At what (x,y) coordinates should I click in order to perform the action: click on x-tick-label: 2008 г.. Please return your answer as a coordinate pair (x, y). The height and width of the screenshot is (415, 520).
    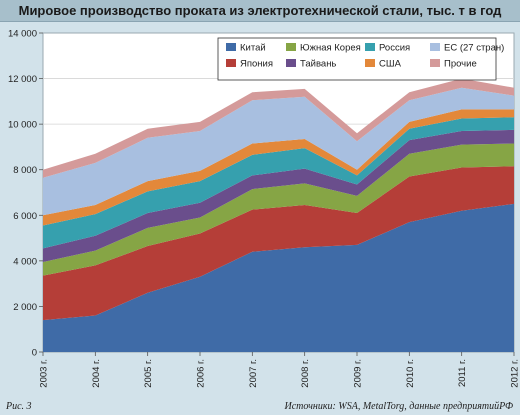
    Looking at the image, I should click on (305, 373).